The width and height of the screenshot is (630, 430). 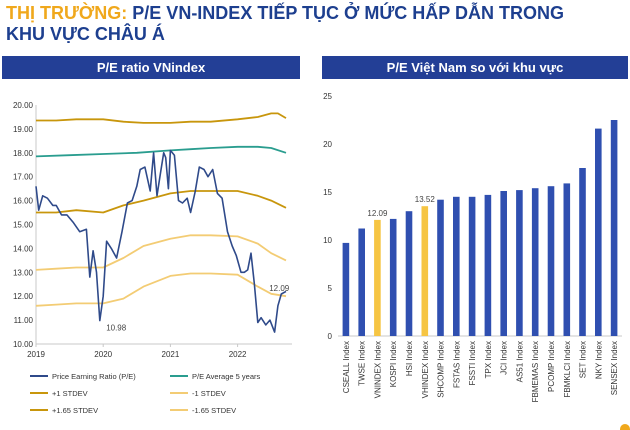 I want to click on y-tick-label: 15.00, so click(x=23, y=225).